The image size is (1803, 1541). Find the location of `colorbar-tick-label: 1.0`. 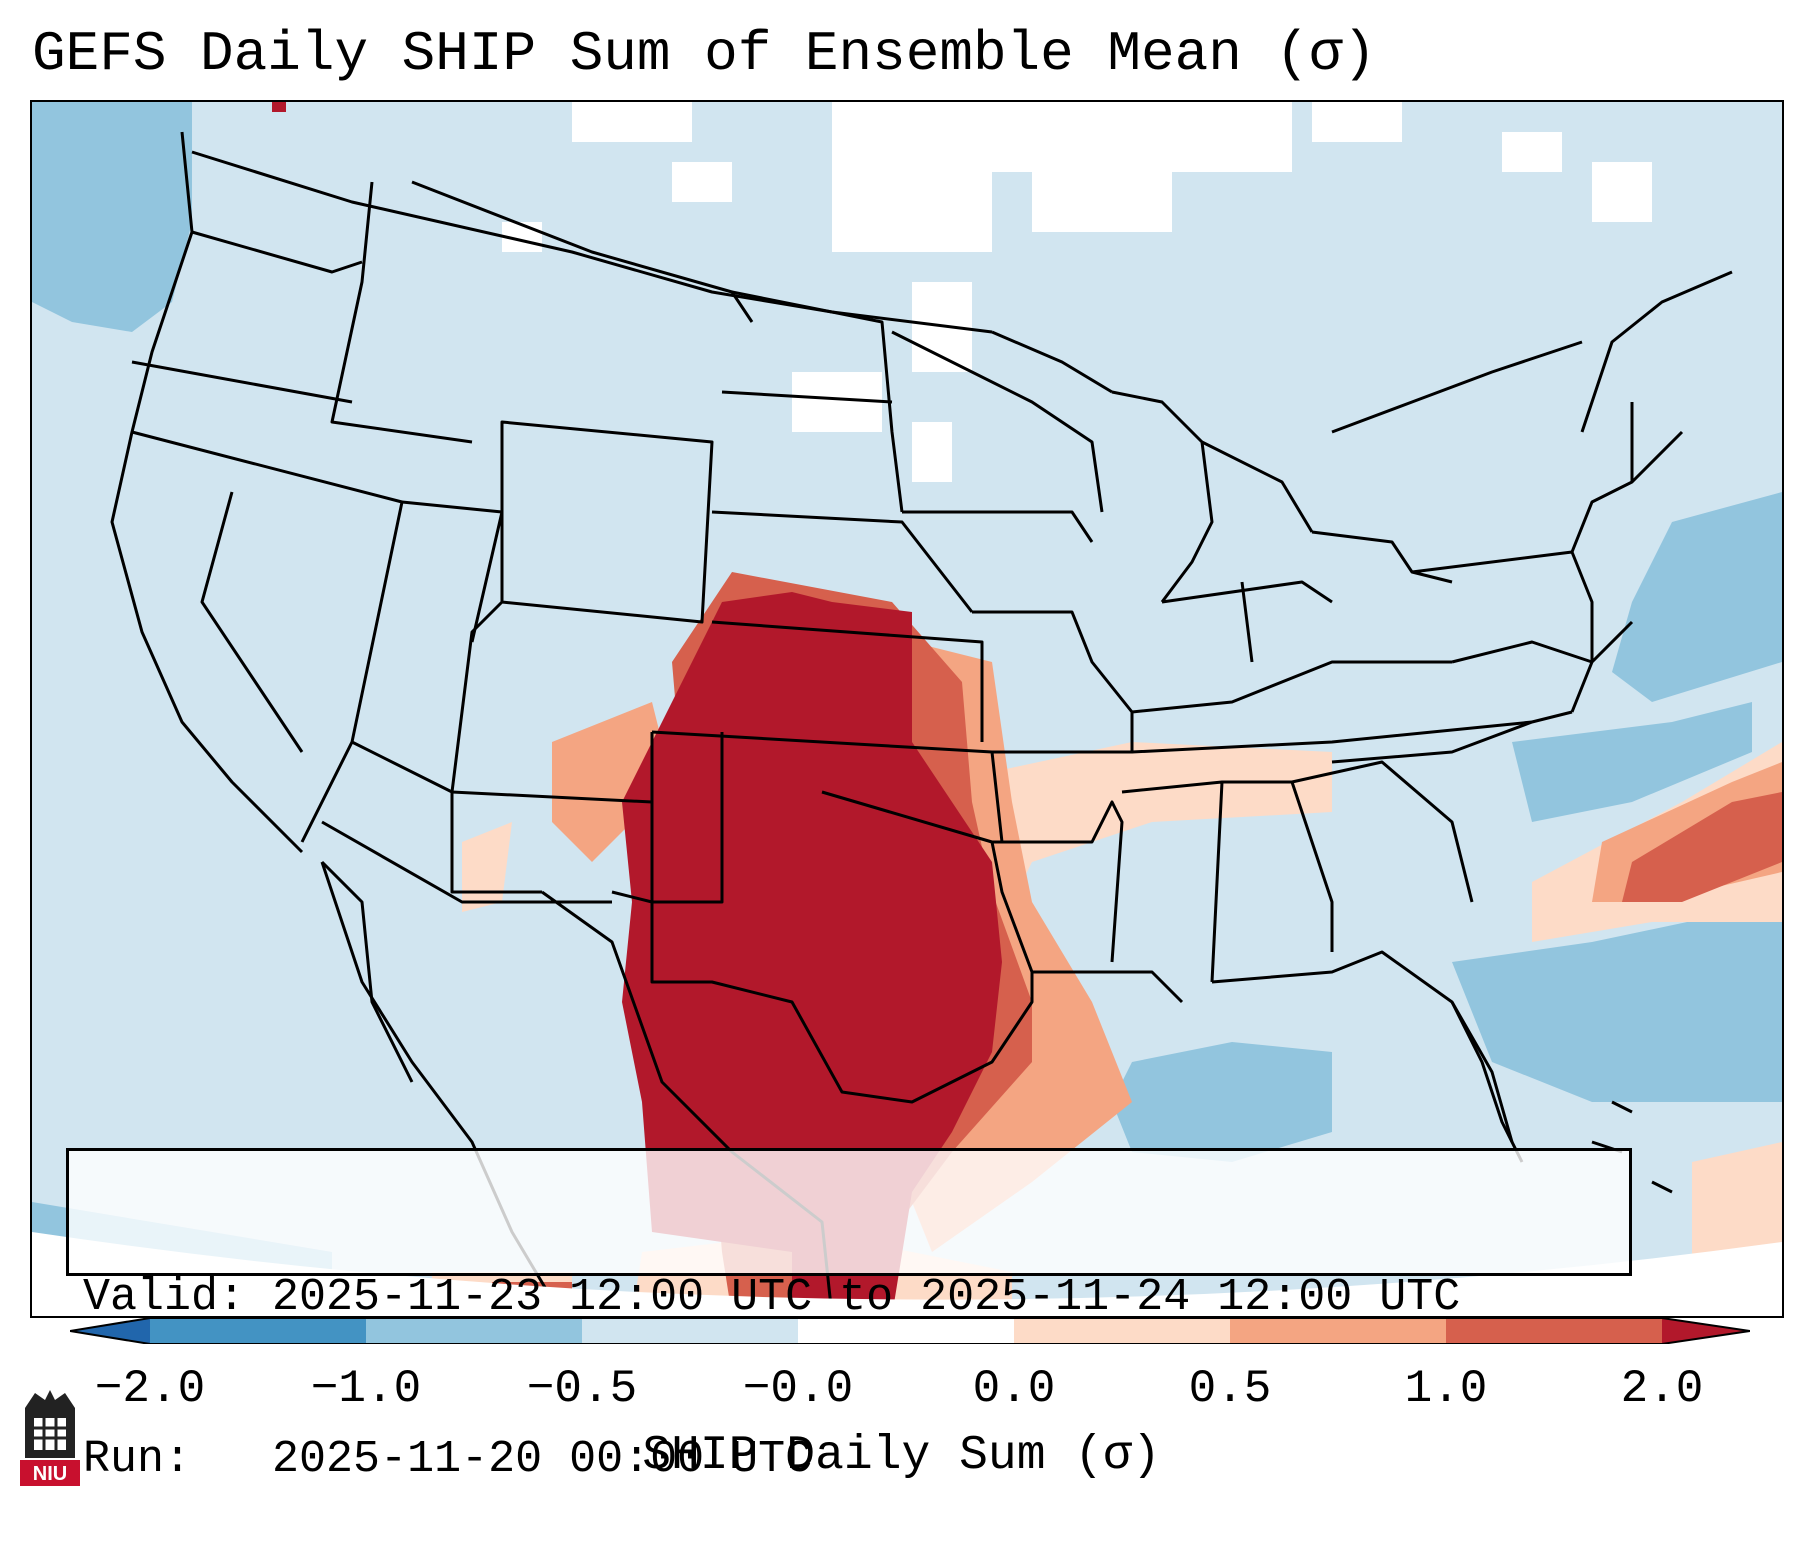

colorbar-tick-label: 1.0 is located at coordinates (1446, 1389).